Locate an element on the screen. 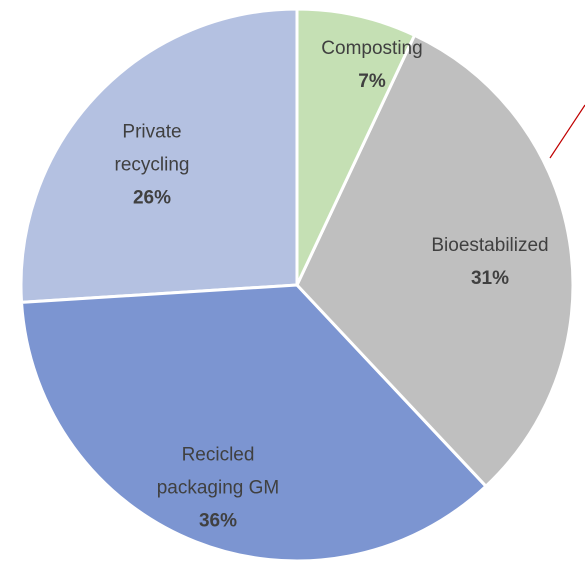 The height and width of the screenshot is (563, 585). category-label: Composting is located at coordinates (372, 48).